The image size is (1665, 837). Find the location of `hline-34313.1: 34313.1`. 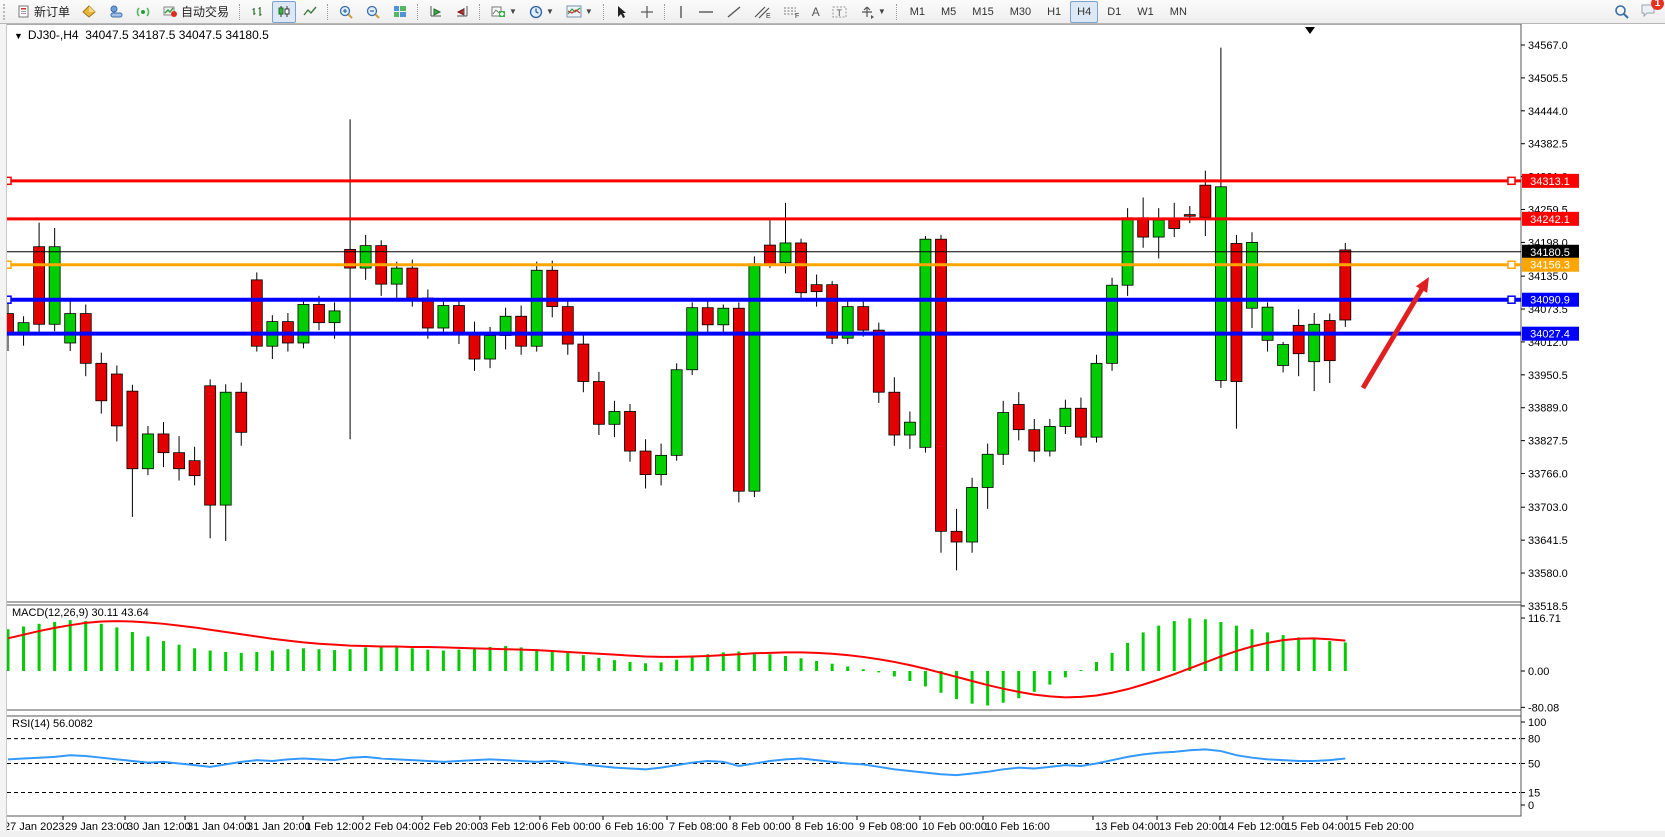

hline-34313.1: 34313.1 is located at coordinates (791, 180).